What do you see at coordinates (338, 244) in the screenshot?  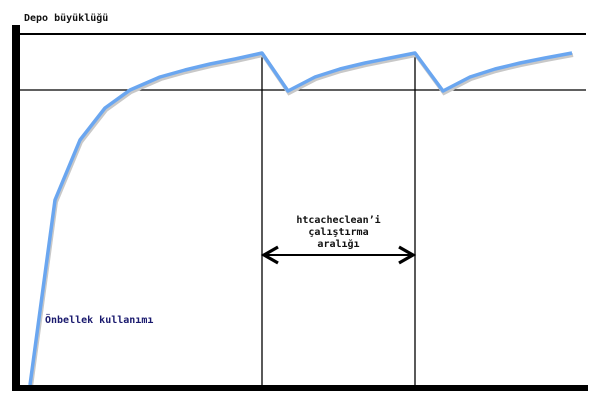 I see `interval-label-line: aralığı` at bounding box center [338, 244].